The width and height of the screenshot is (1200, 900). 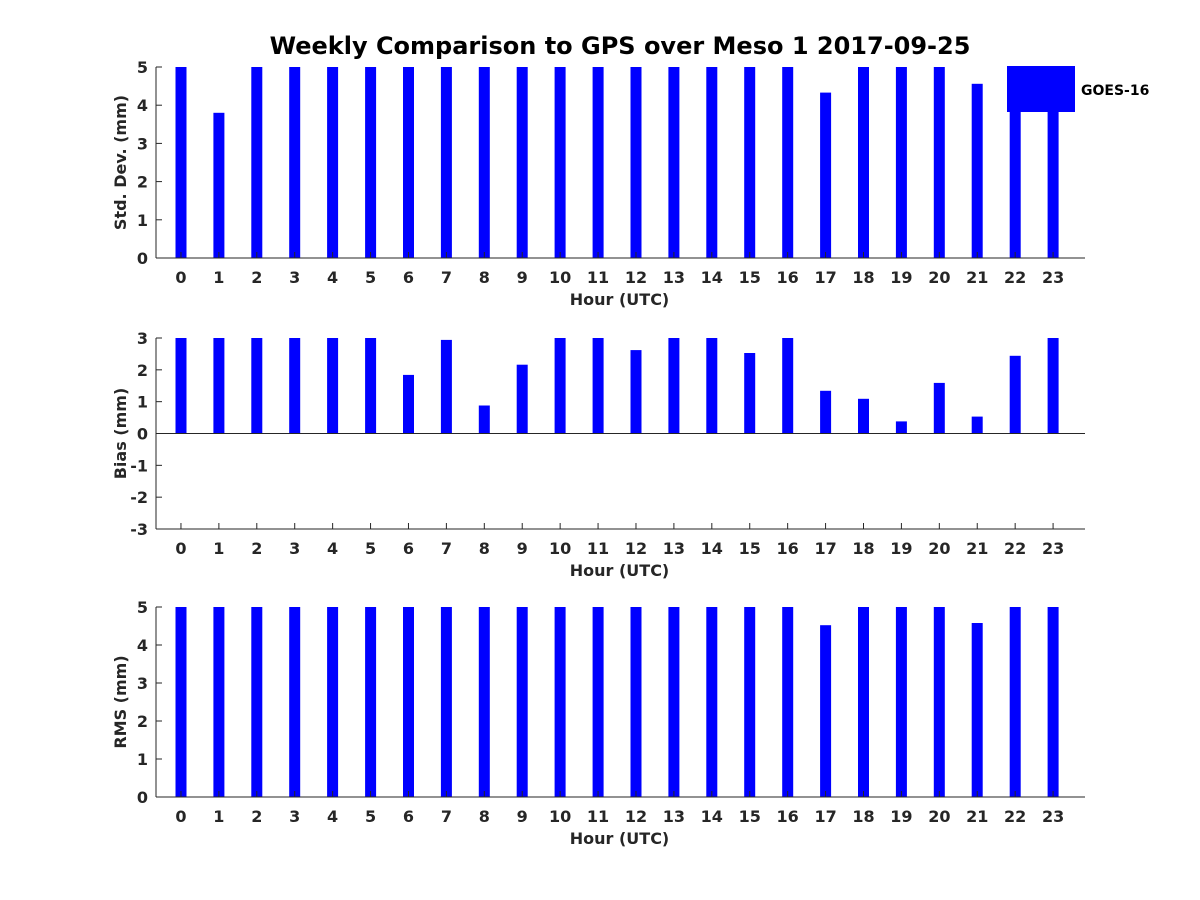 I want to click on x-tick-label: 1, so click(x=218, y=548).